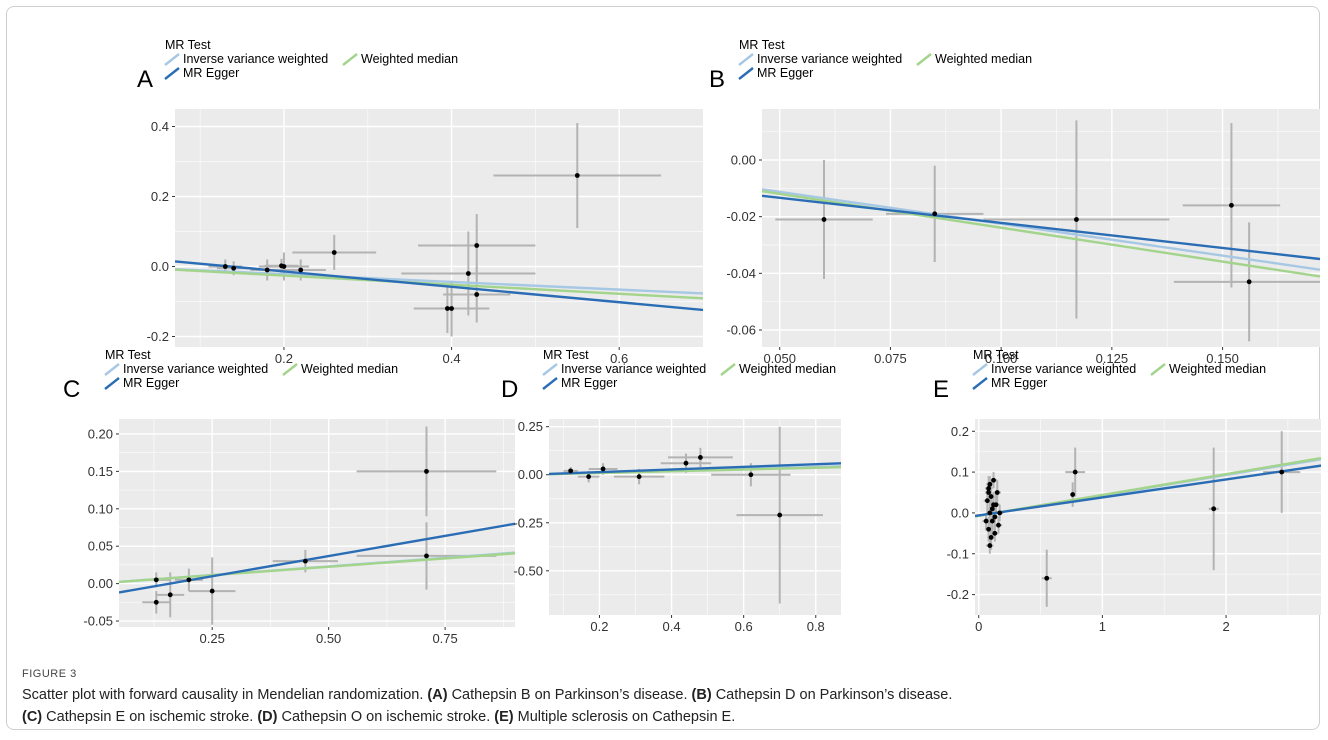  Describe the element at coordinates (743, 160) in the screenshot. I see `tick-label-y-b-3: 0.00` at that location.